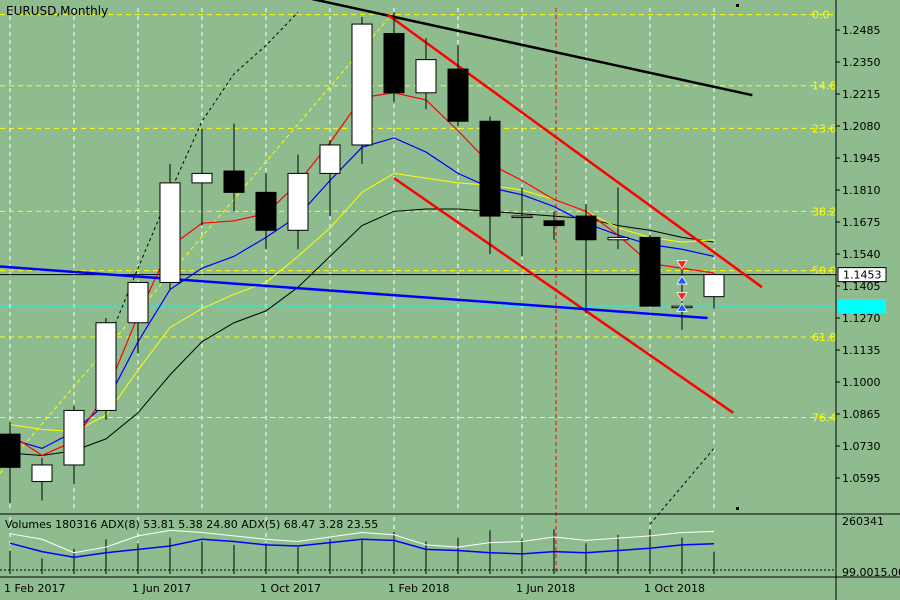  What do you see at coordinates (861, 254) in the screenshot?
I see `price-tick-label: 1.1540` at bounding box center [861, 254].